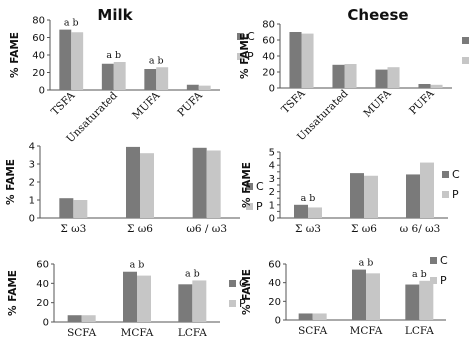 The height and width of the screenshot is (344, 472). I want to click on y-tick-label: 5, so click(272, 153).